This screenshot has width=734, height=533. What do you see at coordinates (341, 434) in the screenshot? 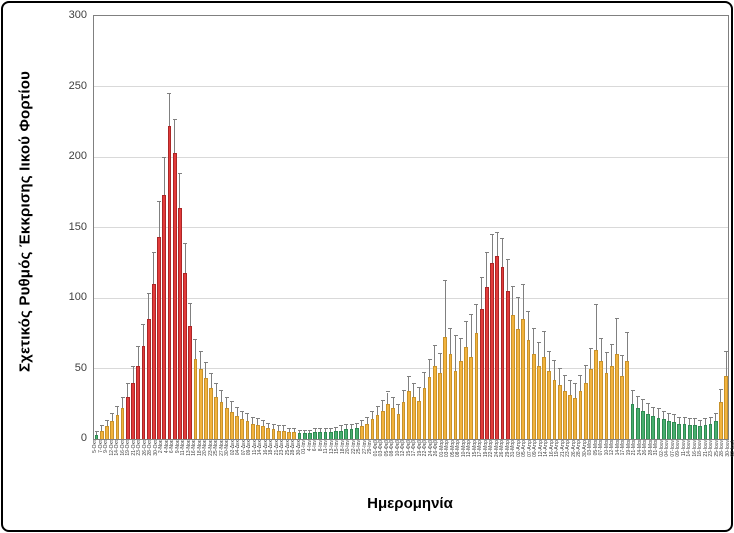
I see `bar-22-Ιαν` at bounding box center [341, 434].